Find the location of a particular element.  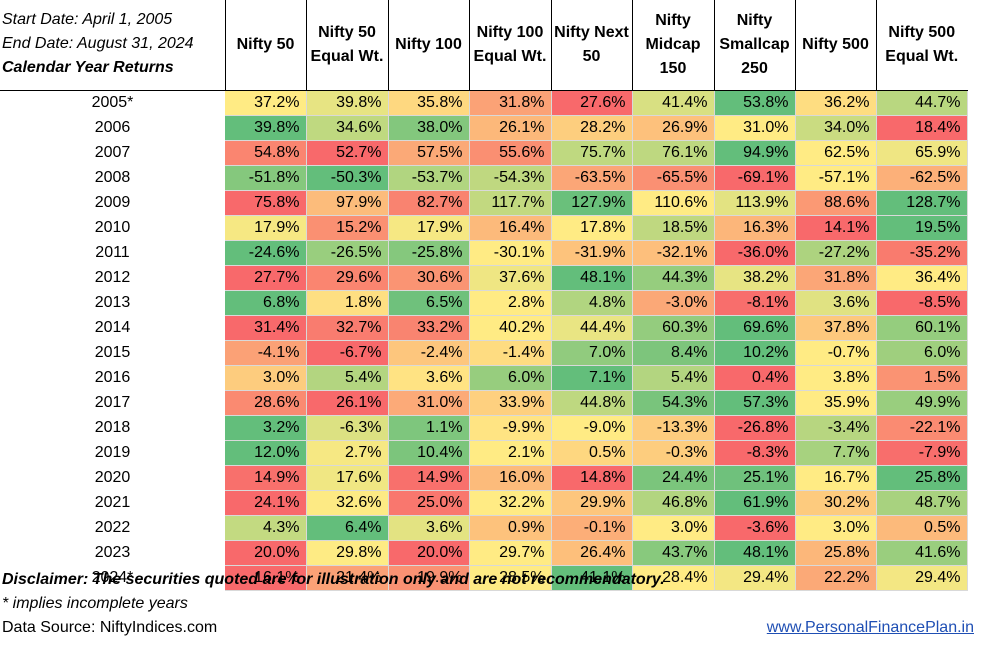

col-header: Nifty Midcap 150 is located at coordinates (672, 45).